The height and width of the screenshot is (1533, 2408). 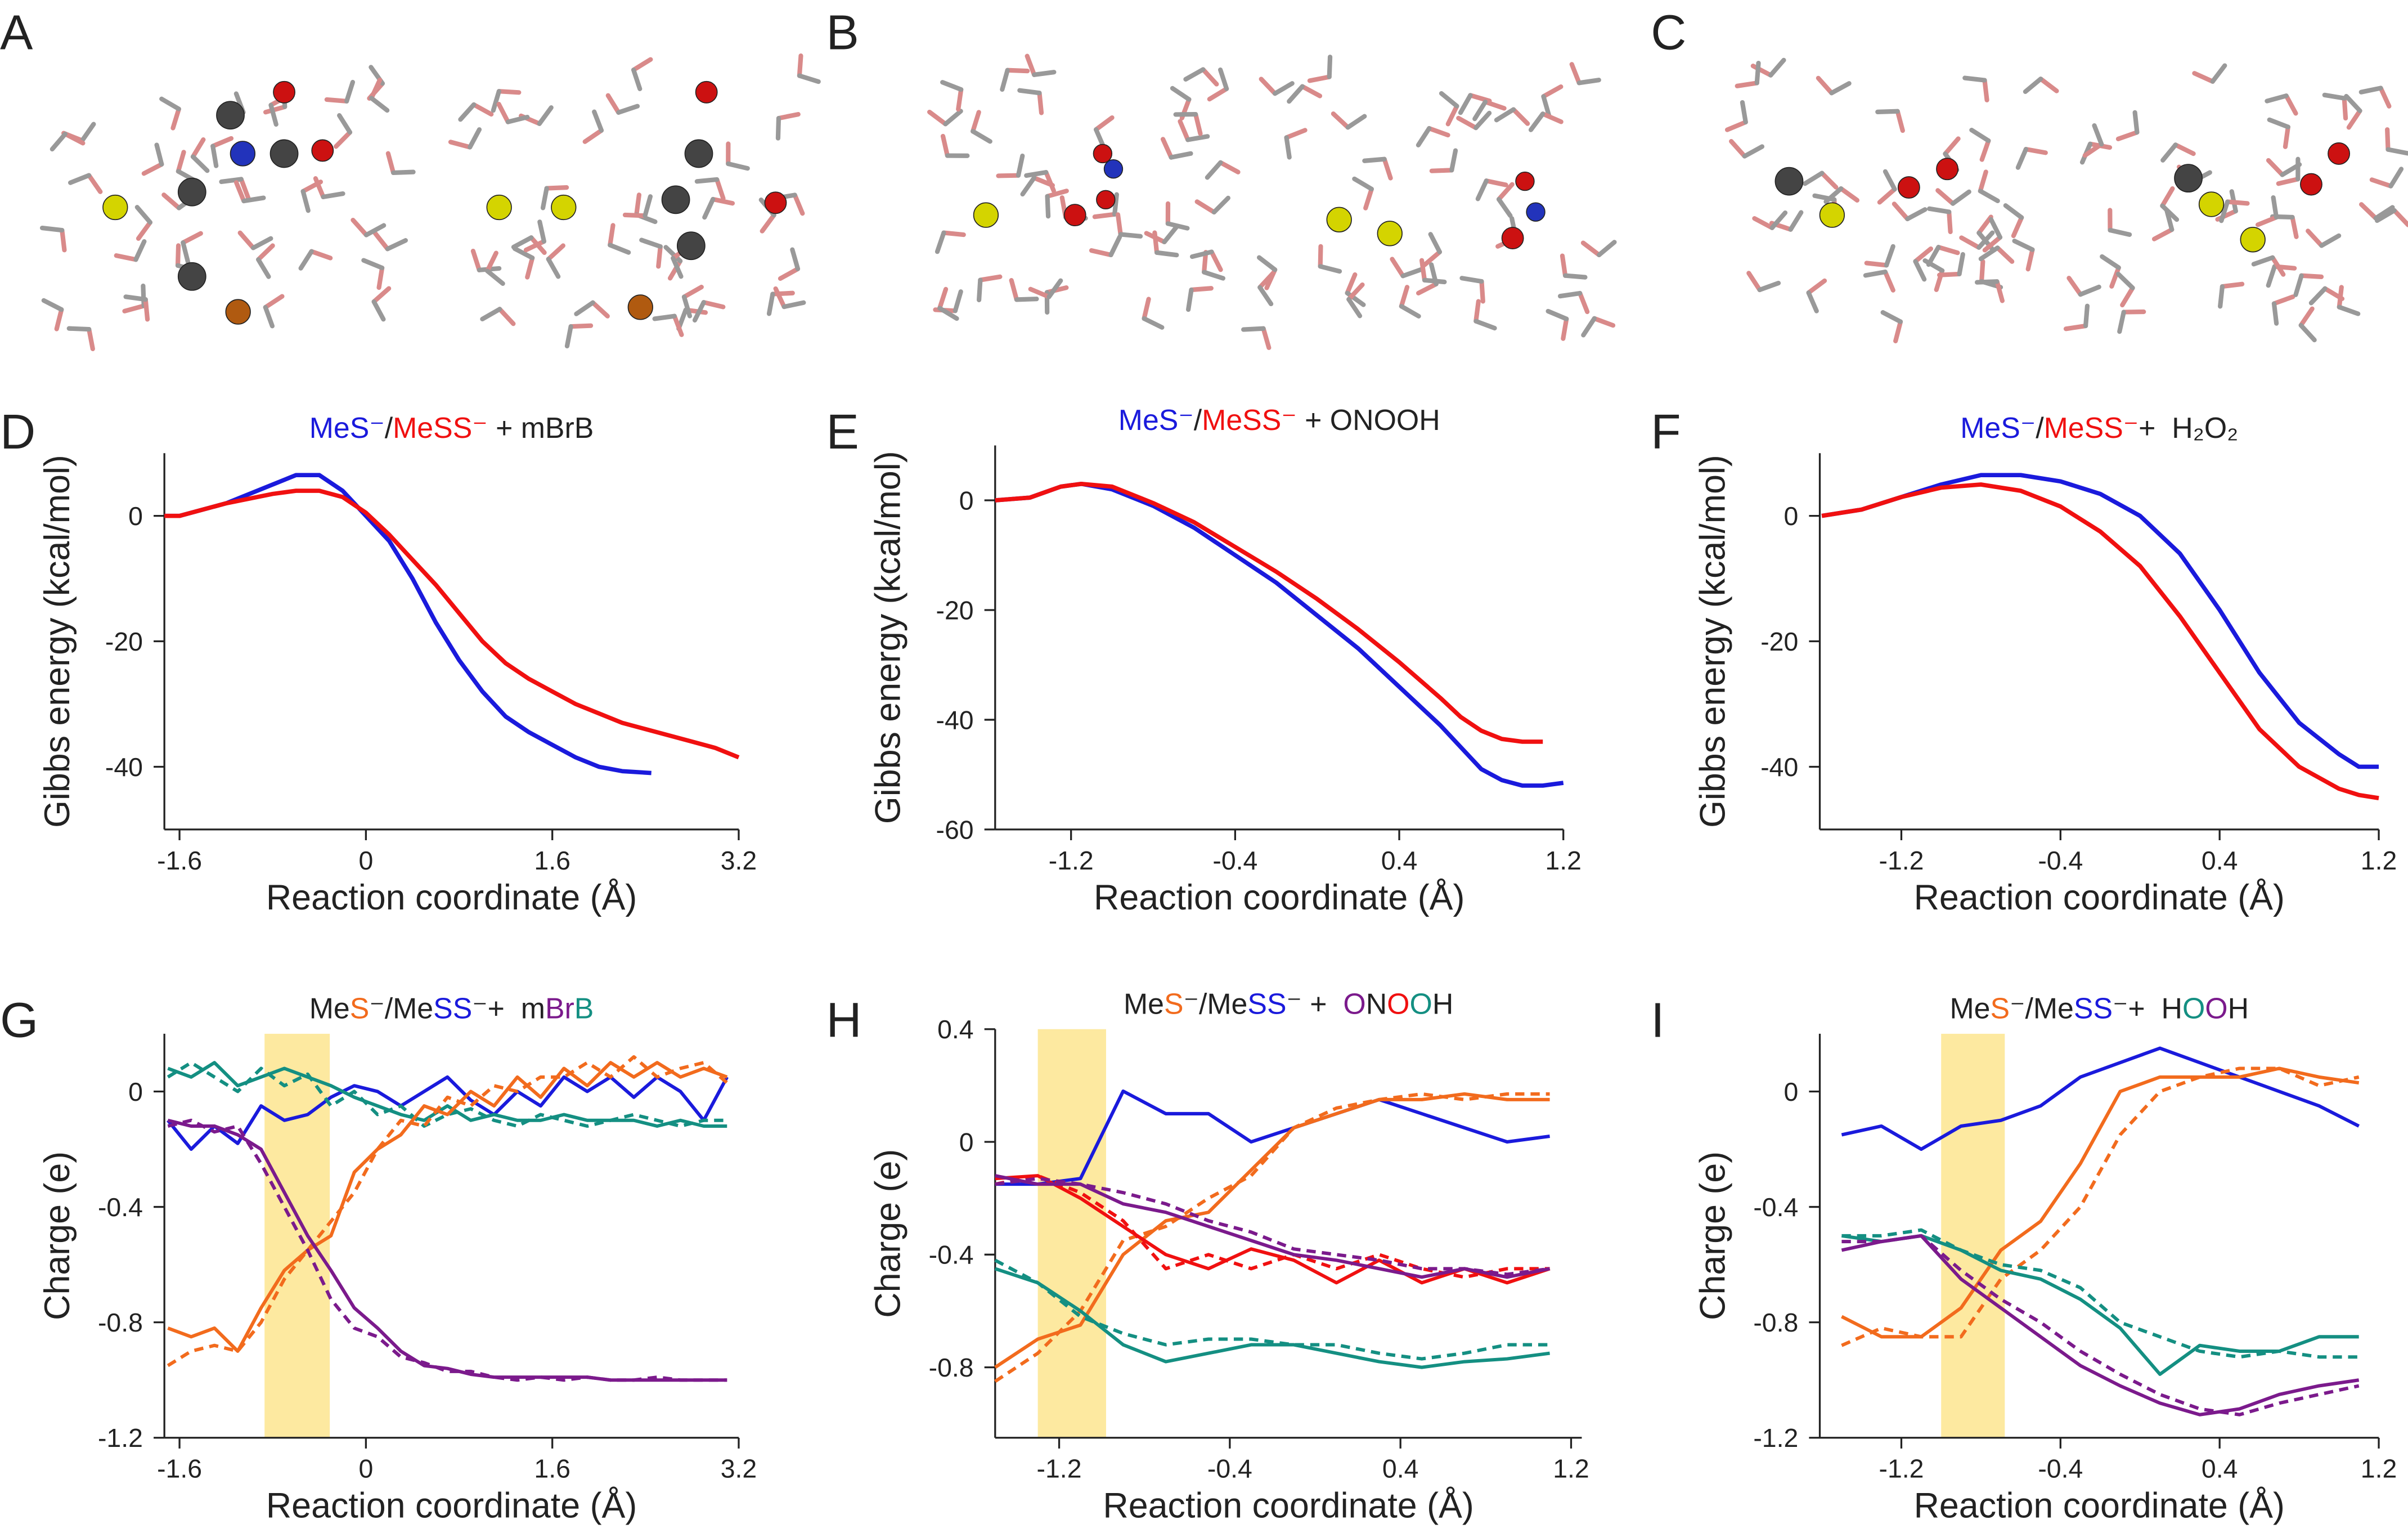 I want to click on x-tick-label: -0.4, so click(x=1234, y=860).